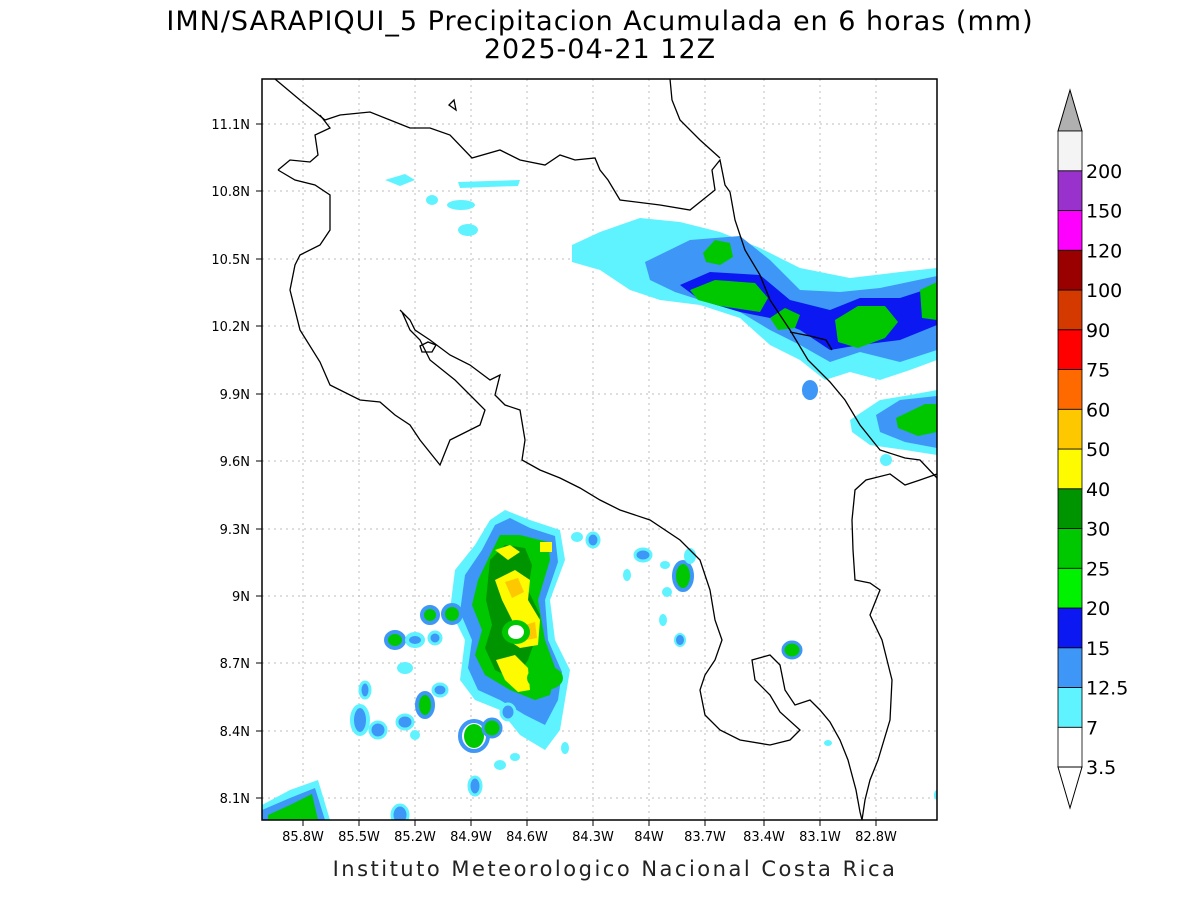 Image resolution: width=1200 pixels, height=900 pixels. What do you see at coordinates (593, 837) in the screenshot?
I see `lon-label: 84.3W` at bounding box center [593, 837].